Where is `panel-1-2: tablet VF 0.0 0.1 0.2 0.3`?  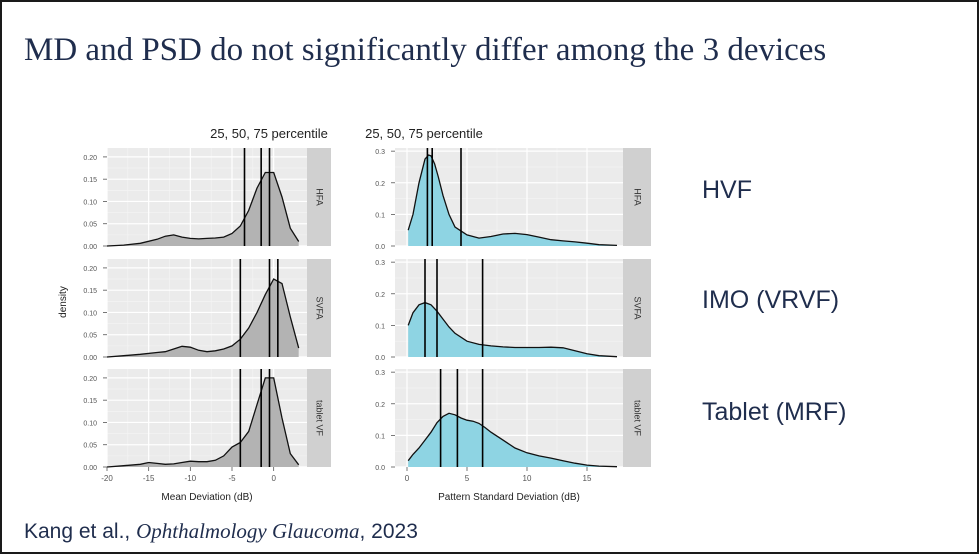 panel-1-2: tablet VF 0.0 0.1 0.2 0.3 is located at coordinates (513, 420).